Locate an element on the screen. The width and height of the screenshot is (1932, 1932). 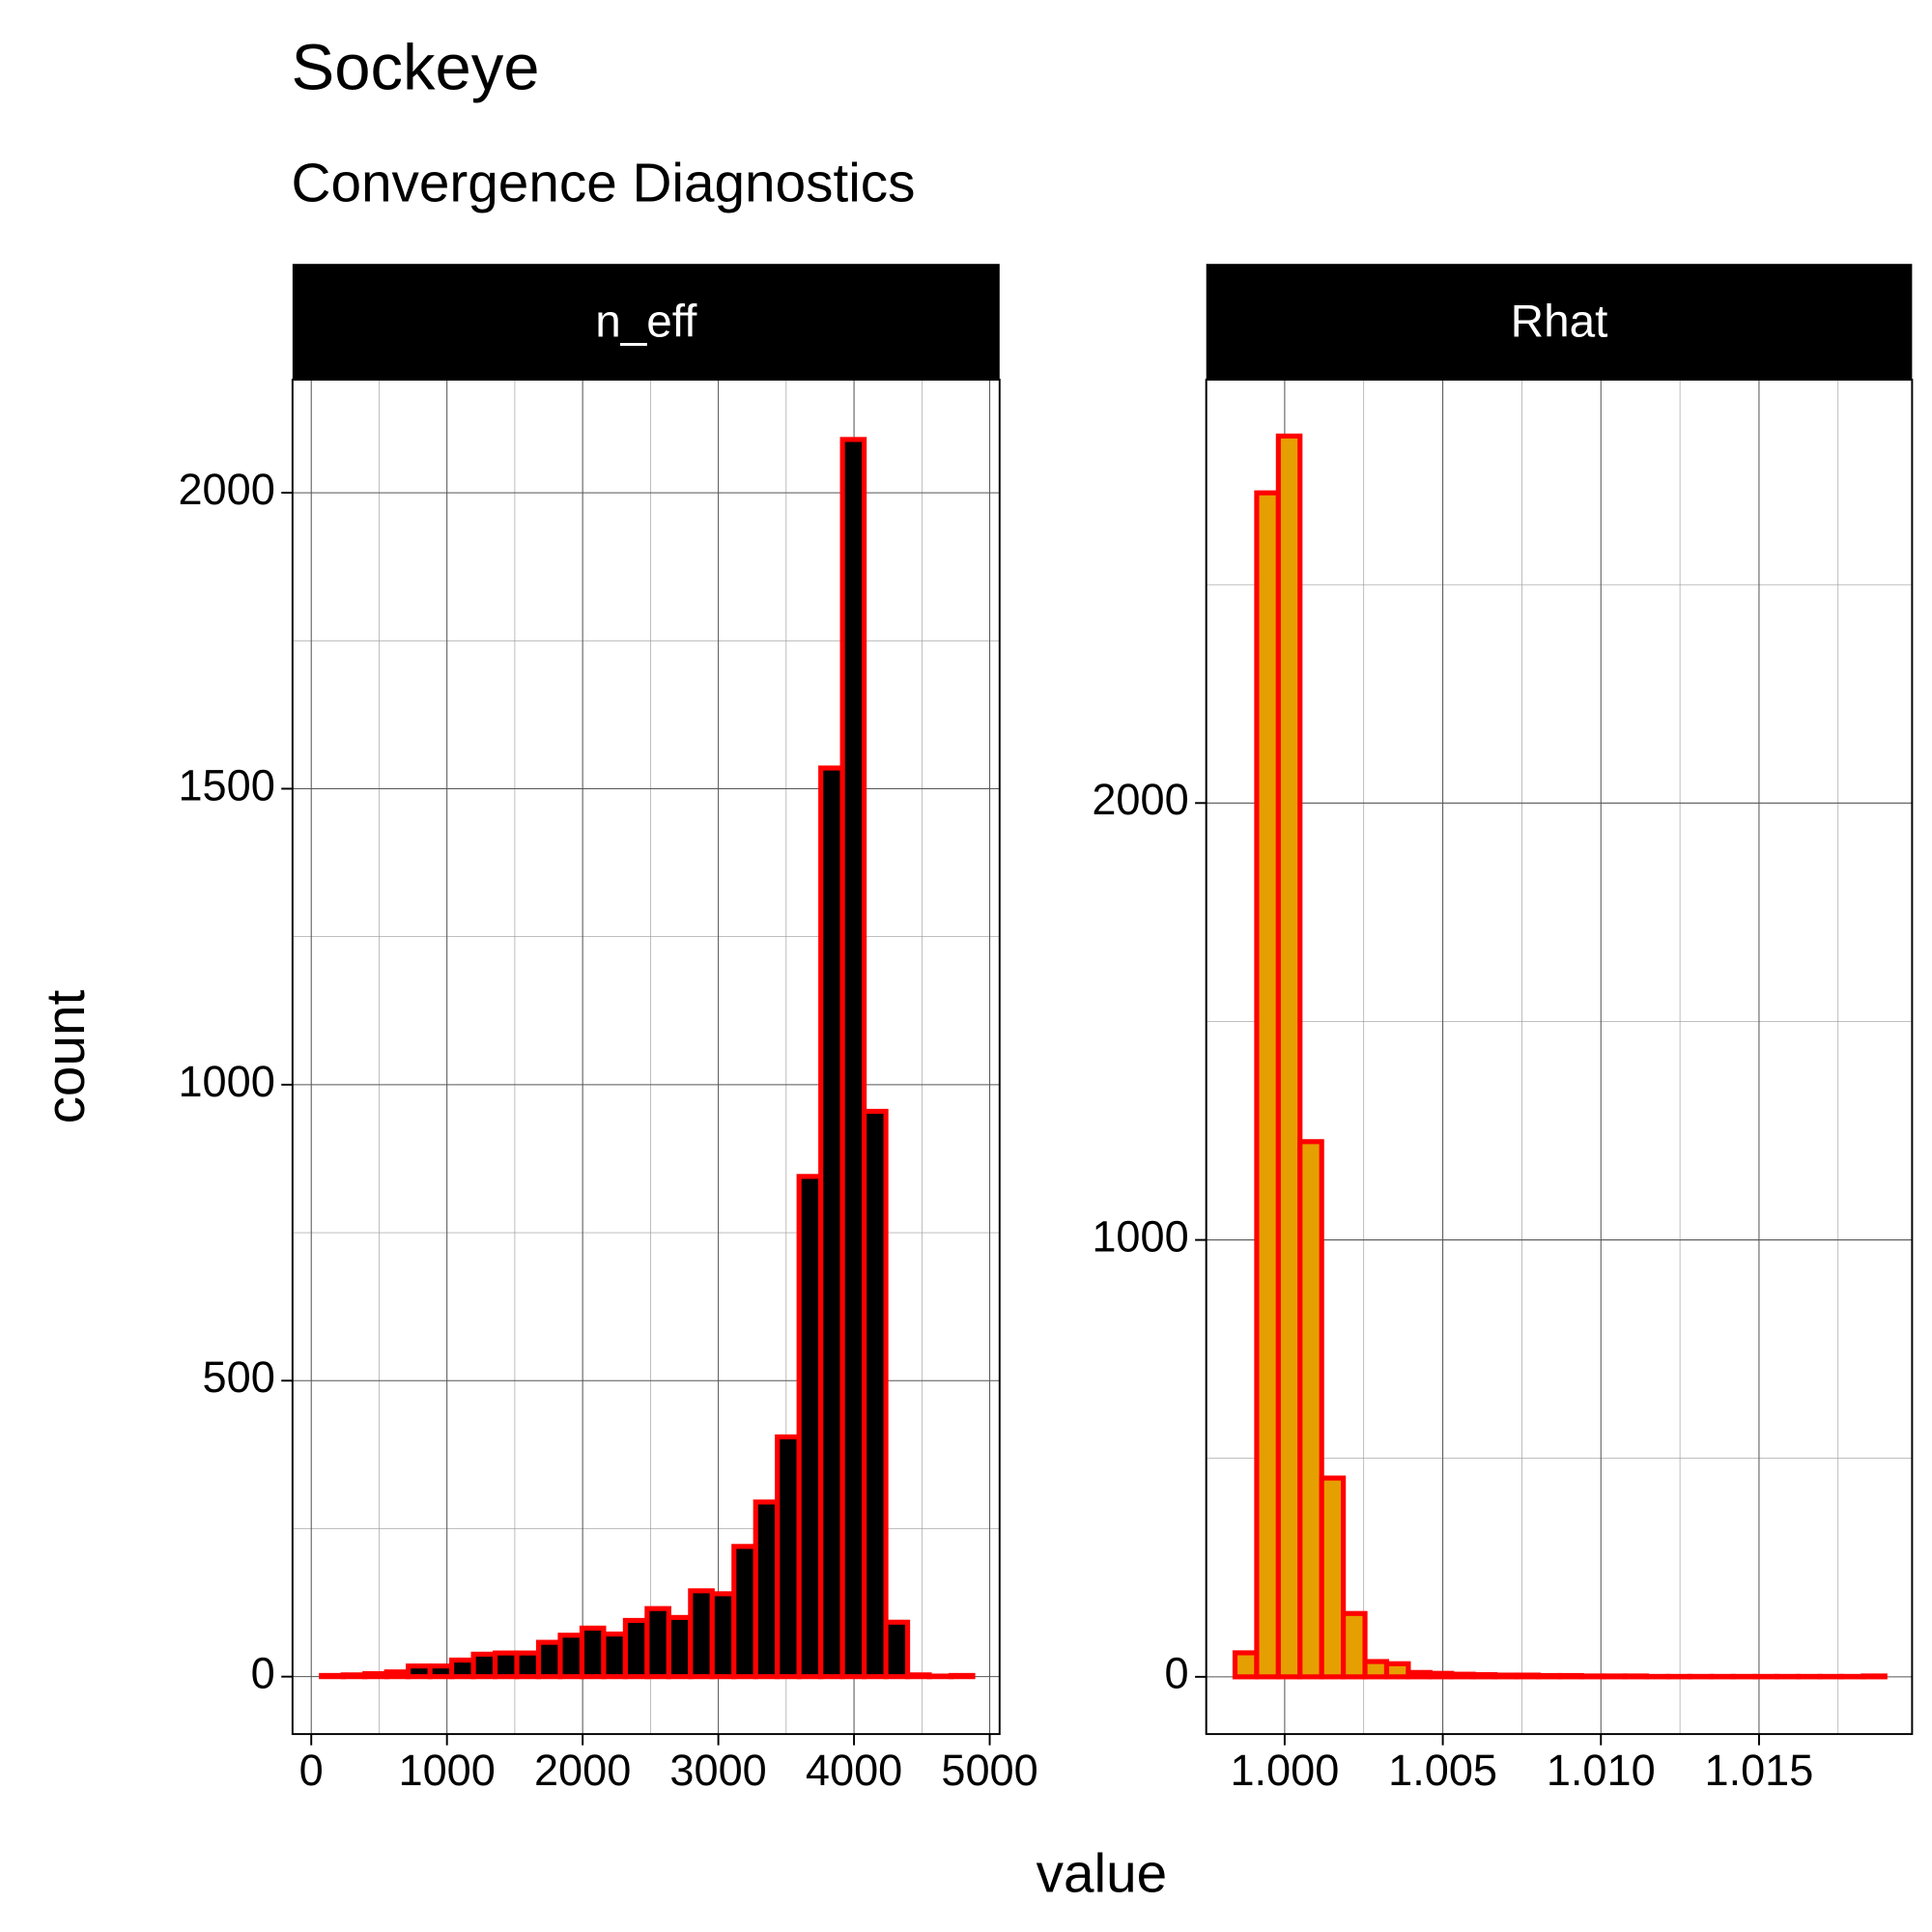
strip-label: Rhat is located at coordinates (1559, 321).